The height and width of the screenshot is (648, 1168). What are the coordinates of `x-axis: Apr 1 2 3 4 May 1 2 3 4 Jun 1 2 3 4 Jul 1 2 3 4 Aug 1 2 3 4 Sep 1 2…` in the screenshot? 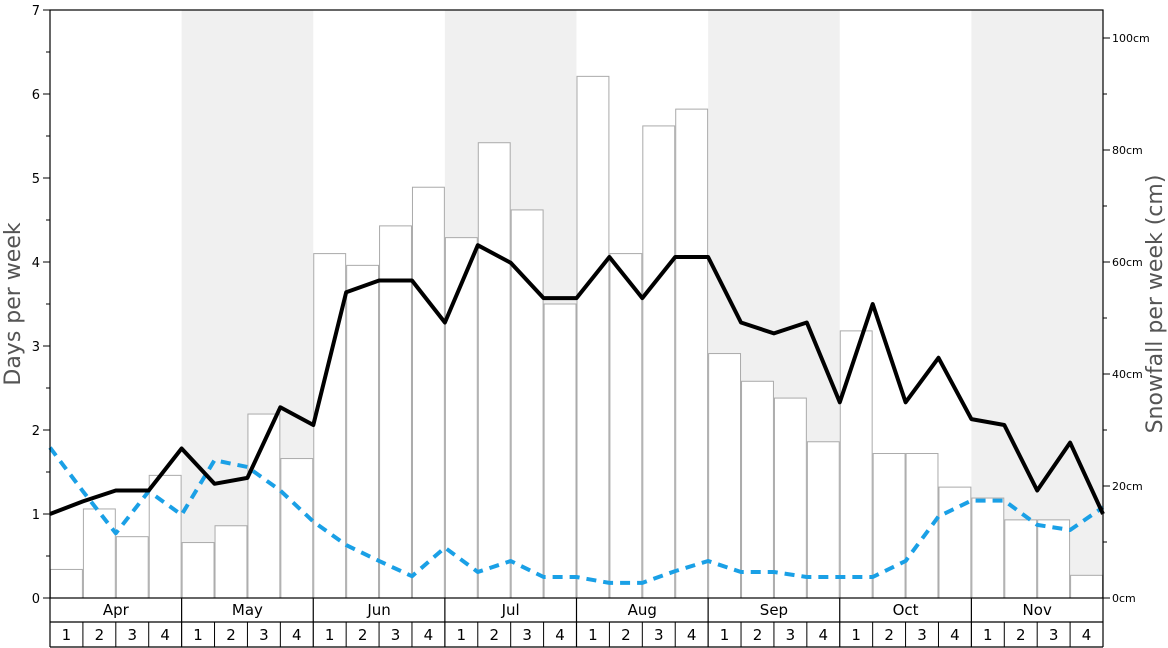 It's located at (576, 623).